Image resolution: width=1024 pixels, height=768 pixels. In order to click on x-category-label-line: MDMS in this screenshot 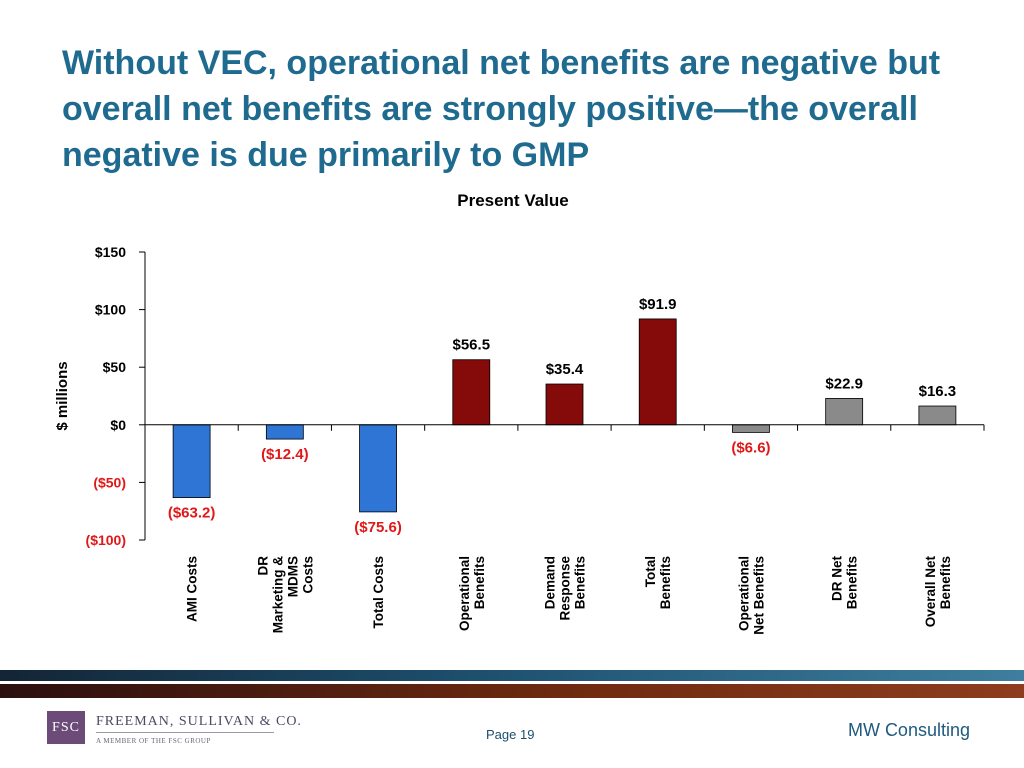, I will do `click(292, 576)`.